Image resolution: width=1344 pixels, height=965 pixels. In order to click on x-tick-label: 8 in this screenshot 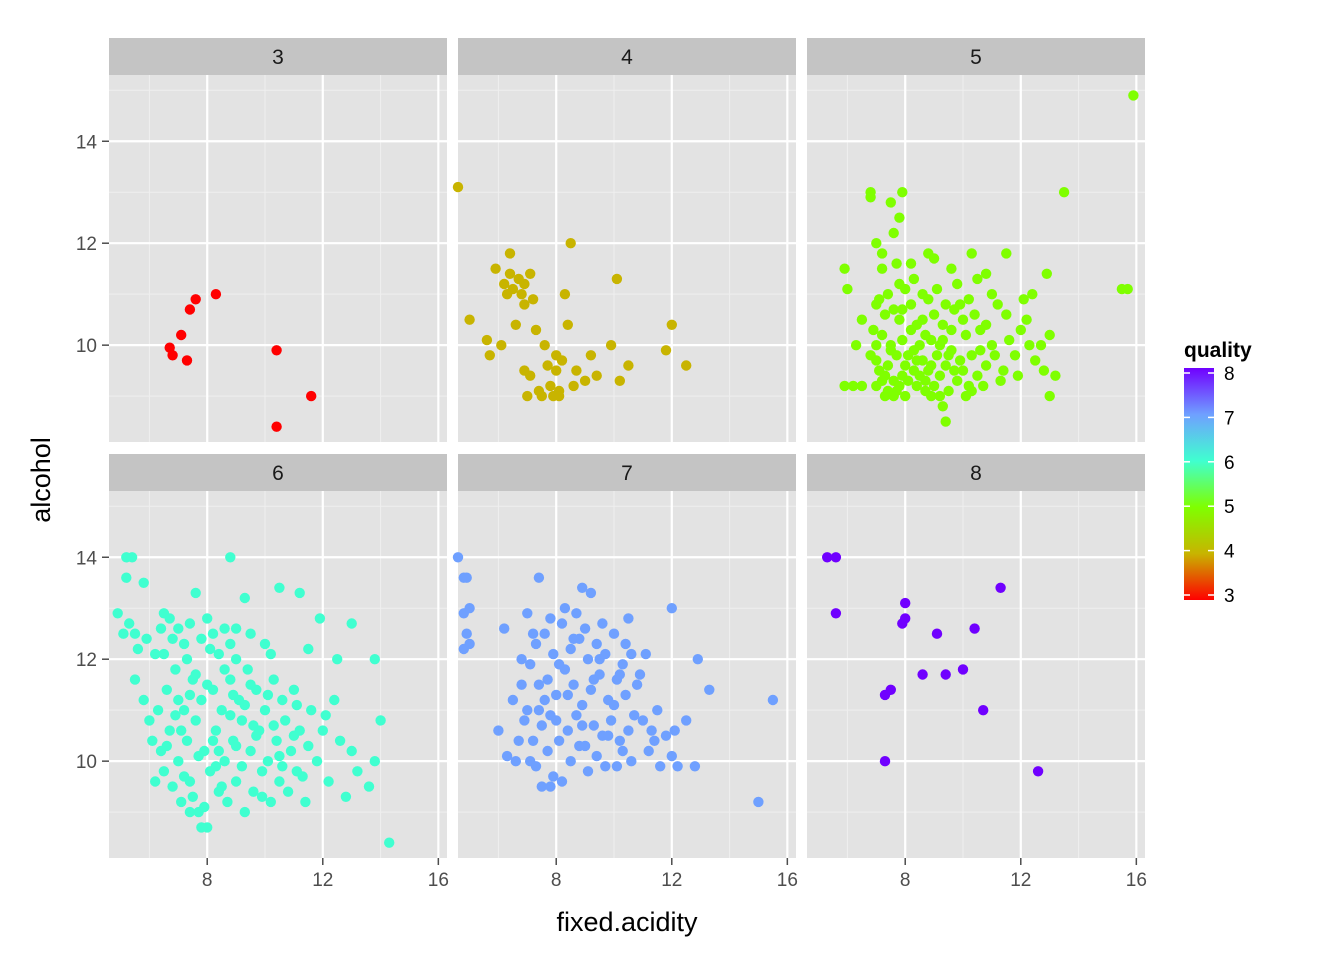, I will do `click(556, 880)`.